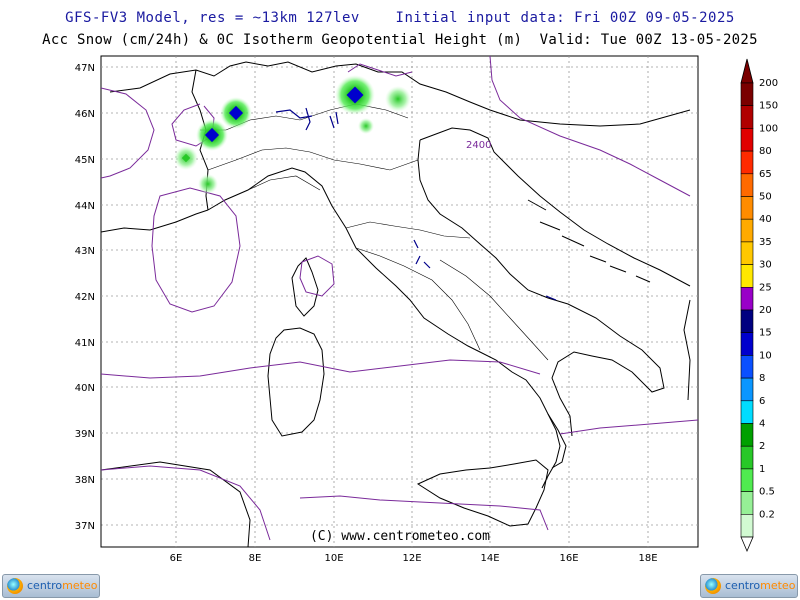 This screenshot has height=600, width=800. What do you see at coordinates (765, 310) in the screenshot?
I see `legend-label: 20` at bounding box center [765, 310].